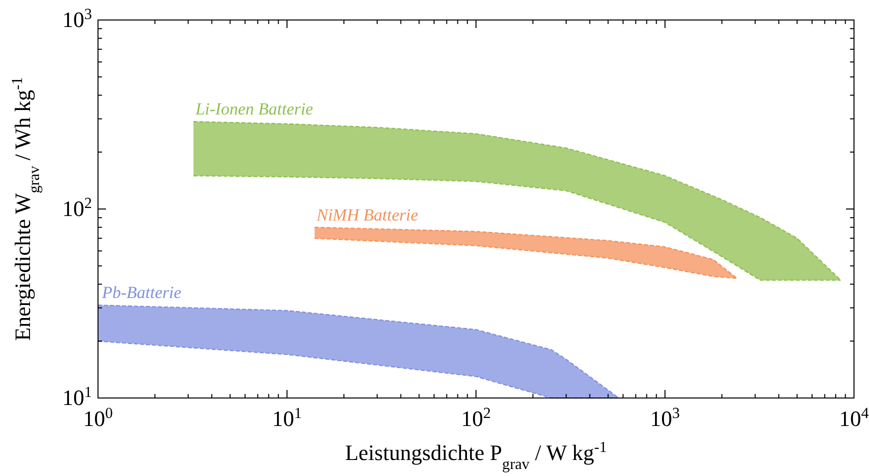  I want to click on x-tick-label: 10$^{1}$, so click(287, 417).